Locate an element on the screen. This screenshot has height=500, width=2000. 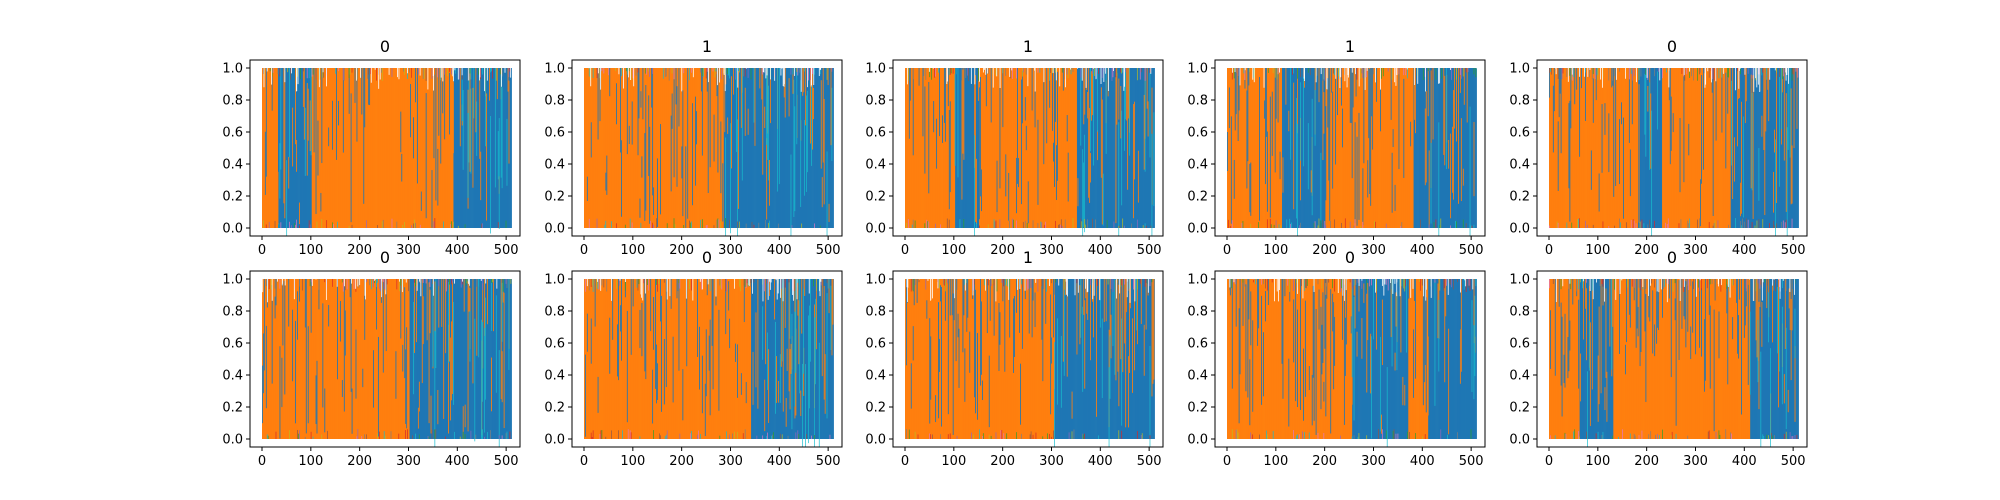
y-tick-label: 0.6 is located at coordinates (554, 344).